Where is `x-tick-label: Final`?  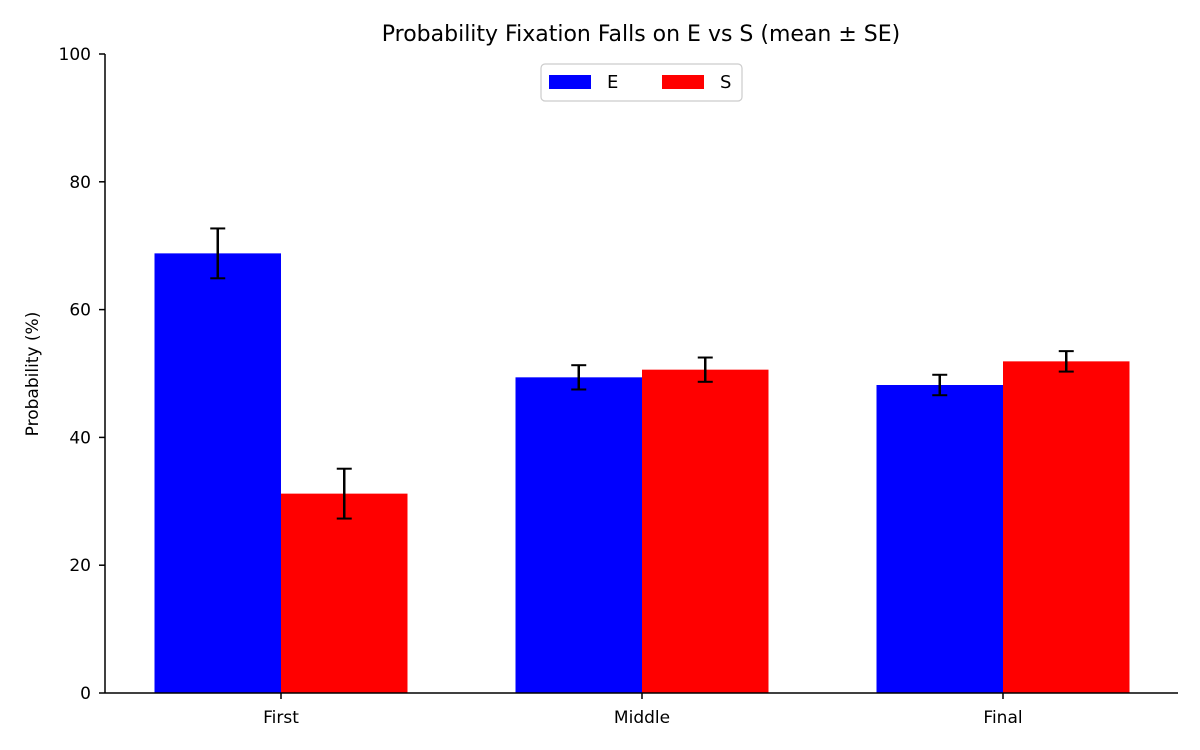 x-tick-label: Final is located at coordinates (1002, 718).